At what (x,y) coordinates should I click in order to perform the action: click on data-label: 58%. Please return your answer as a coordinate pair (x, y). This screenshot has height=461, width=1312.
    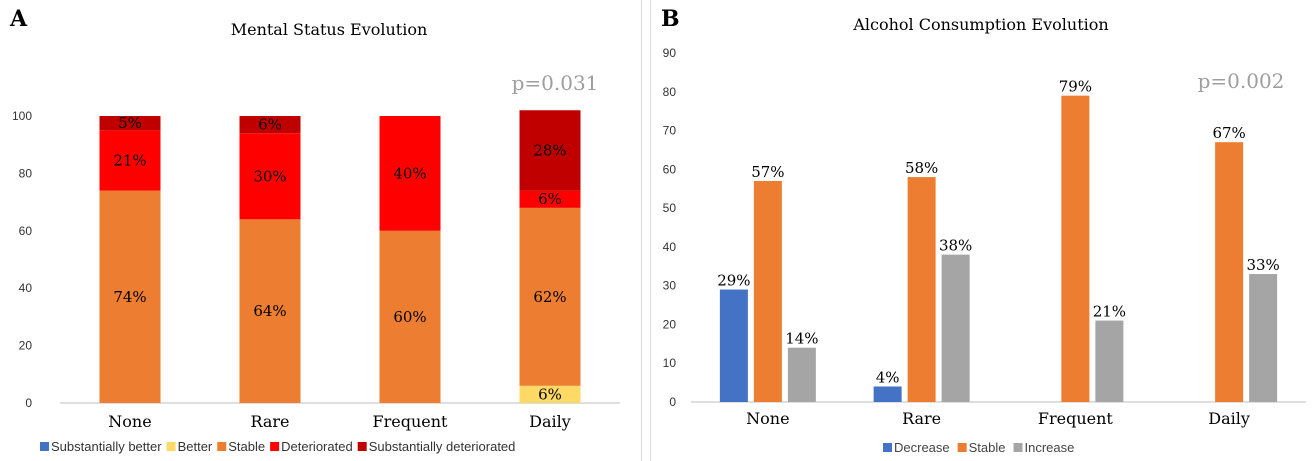
    Looking at the image, I should click on (921, 168).